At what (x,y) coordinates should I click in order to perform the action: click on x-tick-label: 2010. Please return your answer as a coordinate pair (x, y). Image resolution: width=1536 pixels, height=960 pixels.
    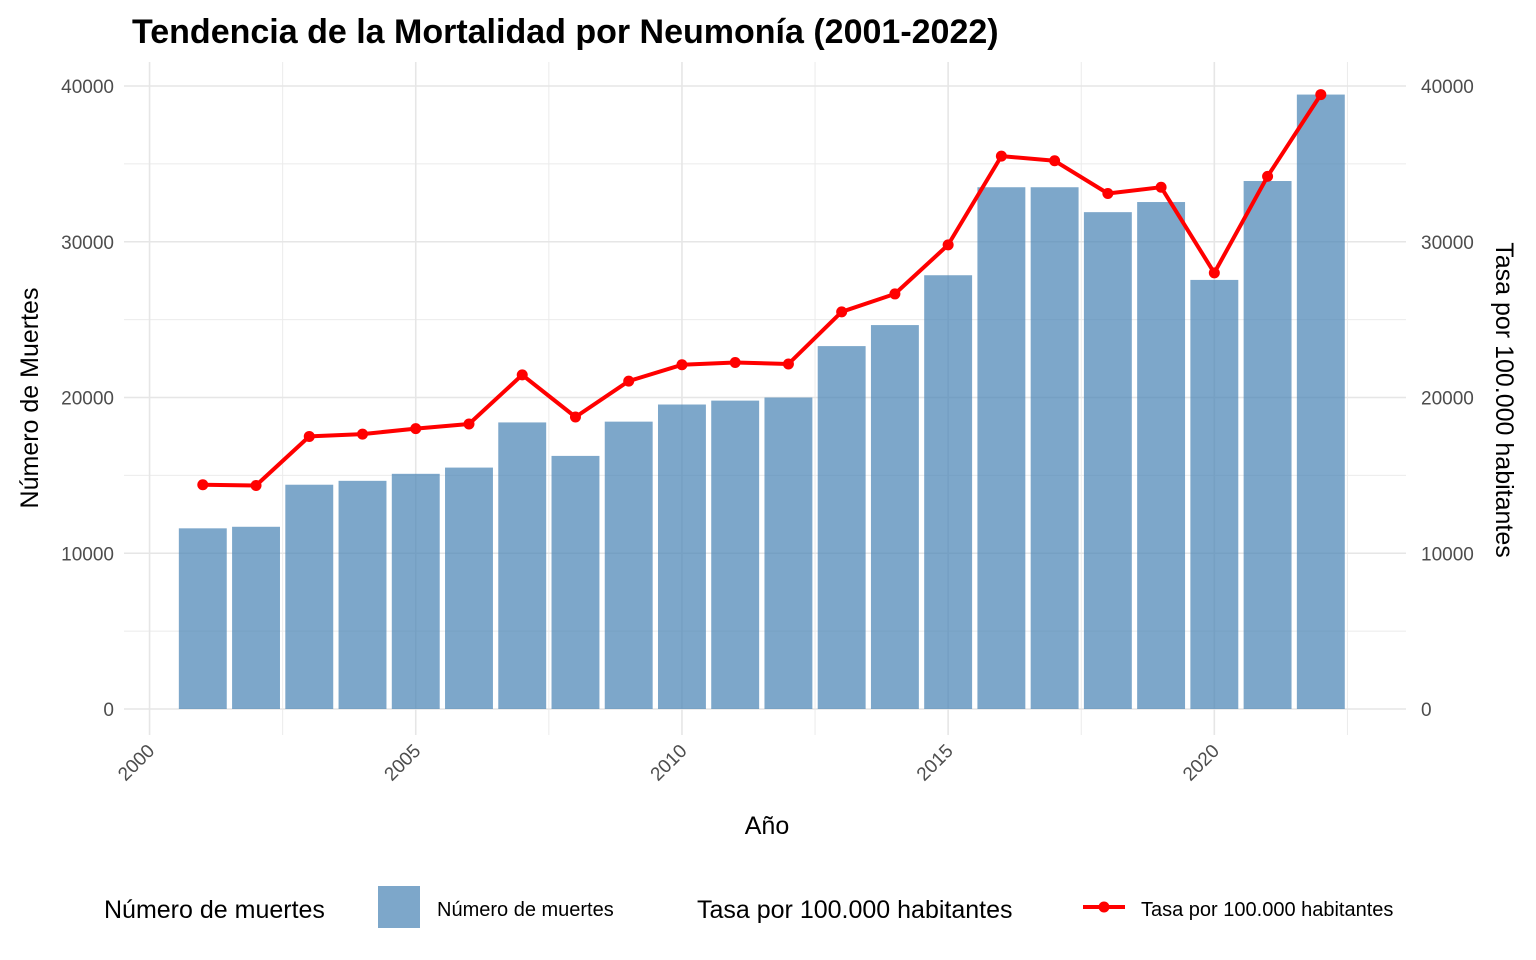
    Looking at the image, I should click on (669, 763).